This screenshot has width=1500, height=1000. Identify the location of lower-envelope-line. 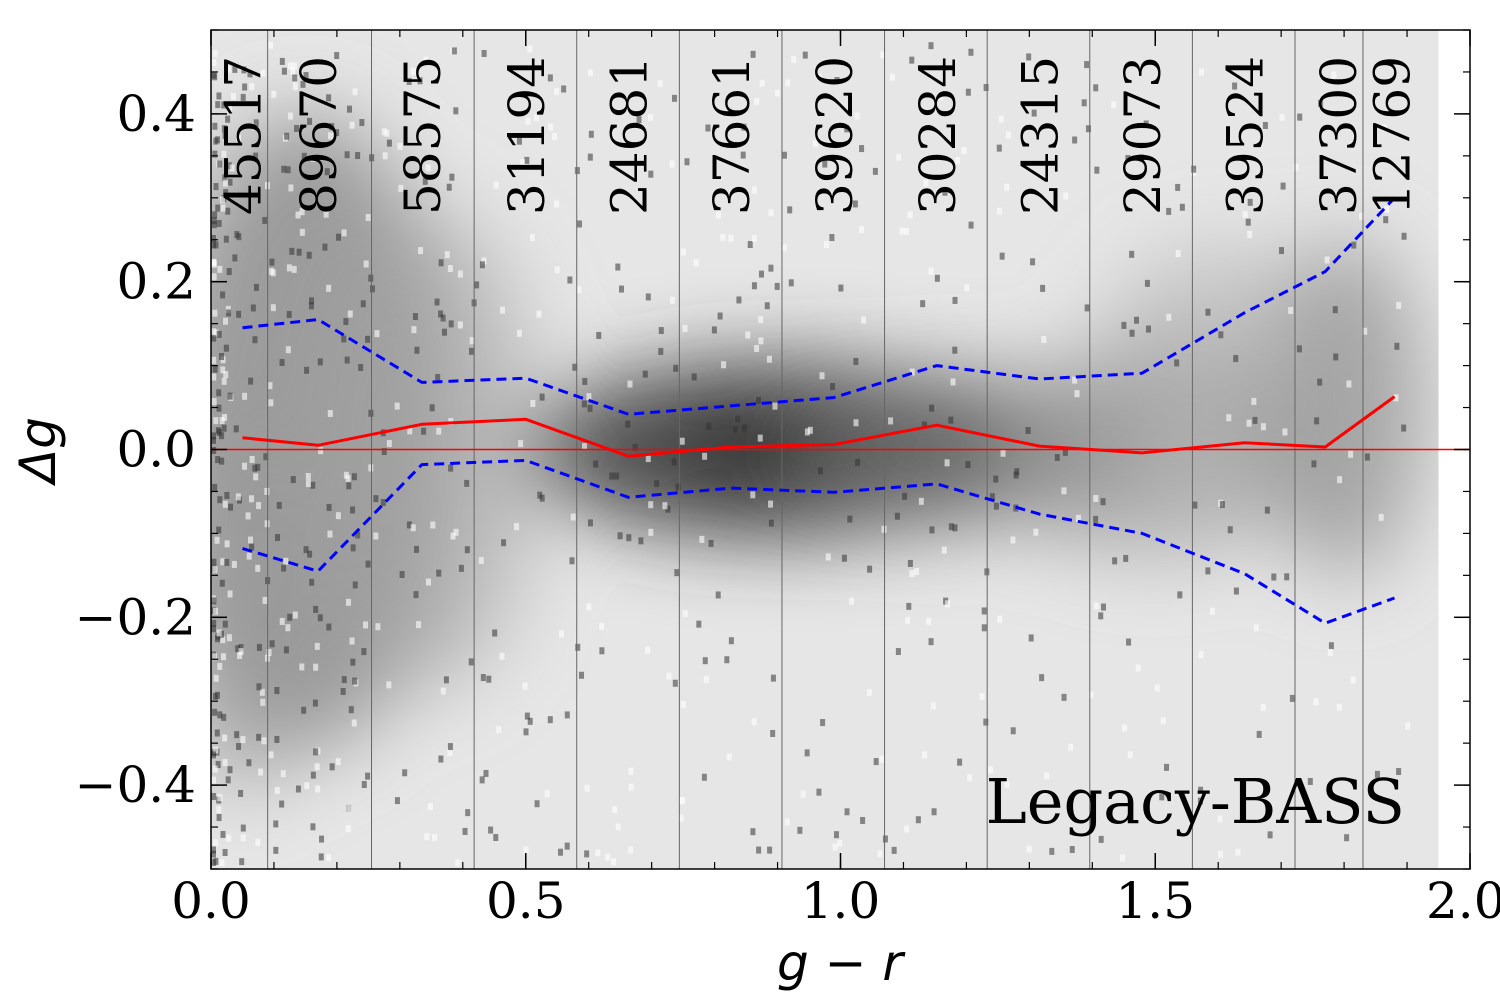
(819, 541).